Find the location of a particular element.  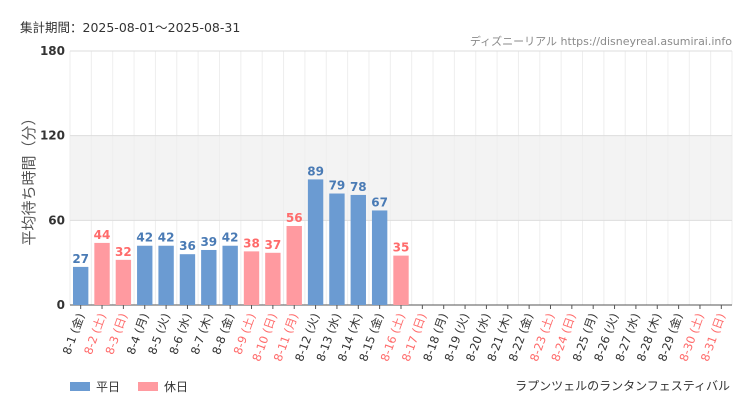

bar-value-label: 37 is located at coordinates (273, 245).